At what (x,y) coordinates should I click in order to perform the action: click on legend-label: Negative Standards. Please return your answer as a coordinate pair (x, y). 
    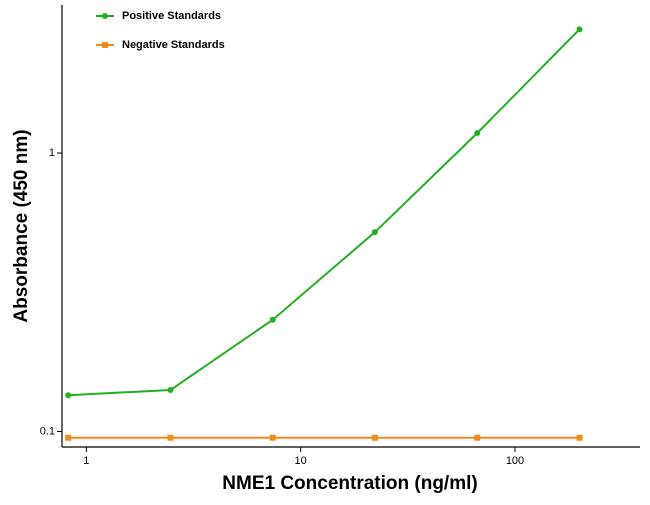
    Looking at the image, I should click on (173, 45).